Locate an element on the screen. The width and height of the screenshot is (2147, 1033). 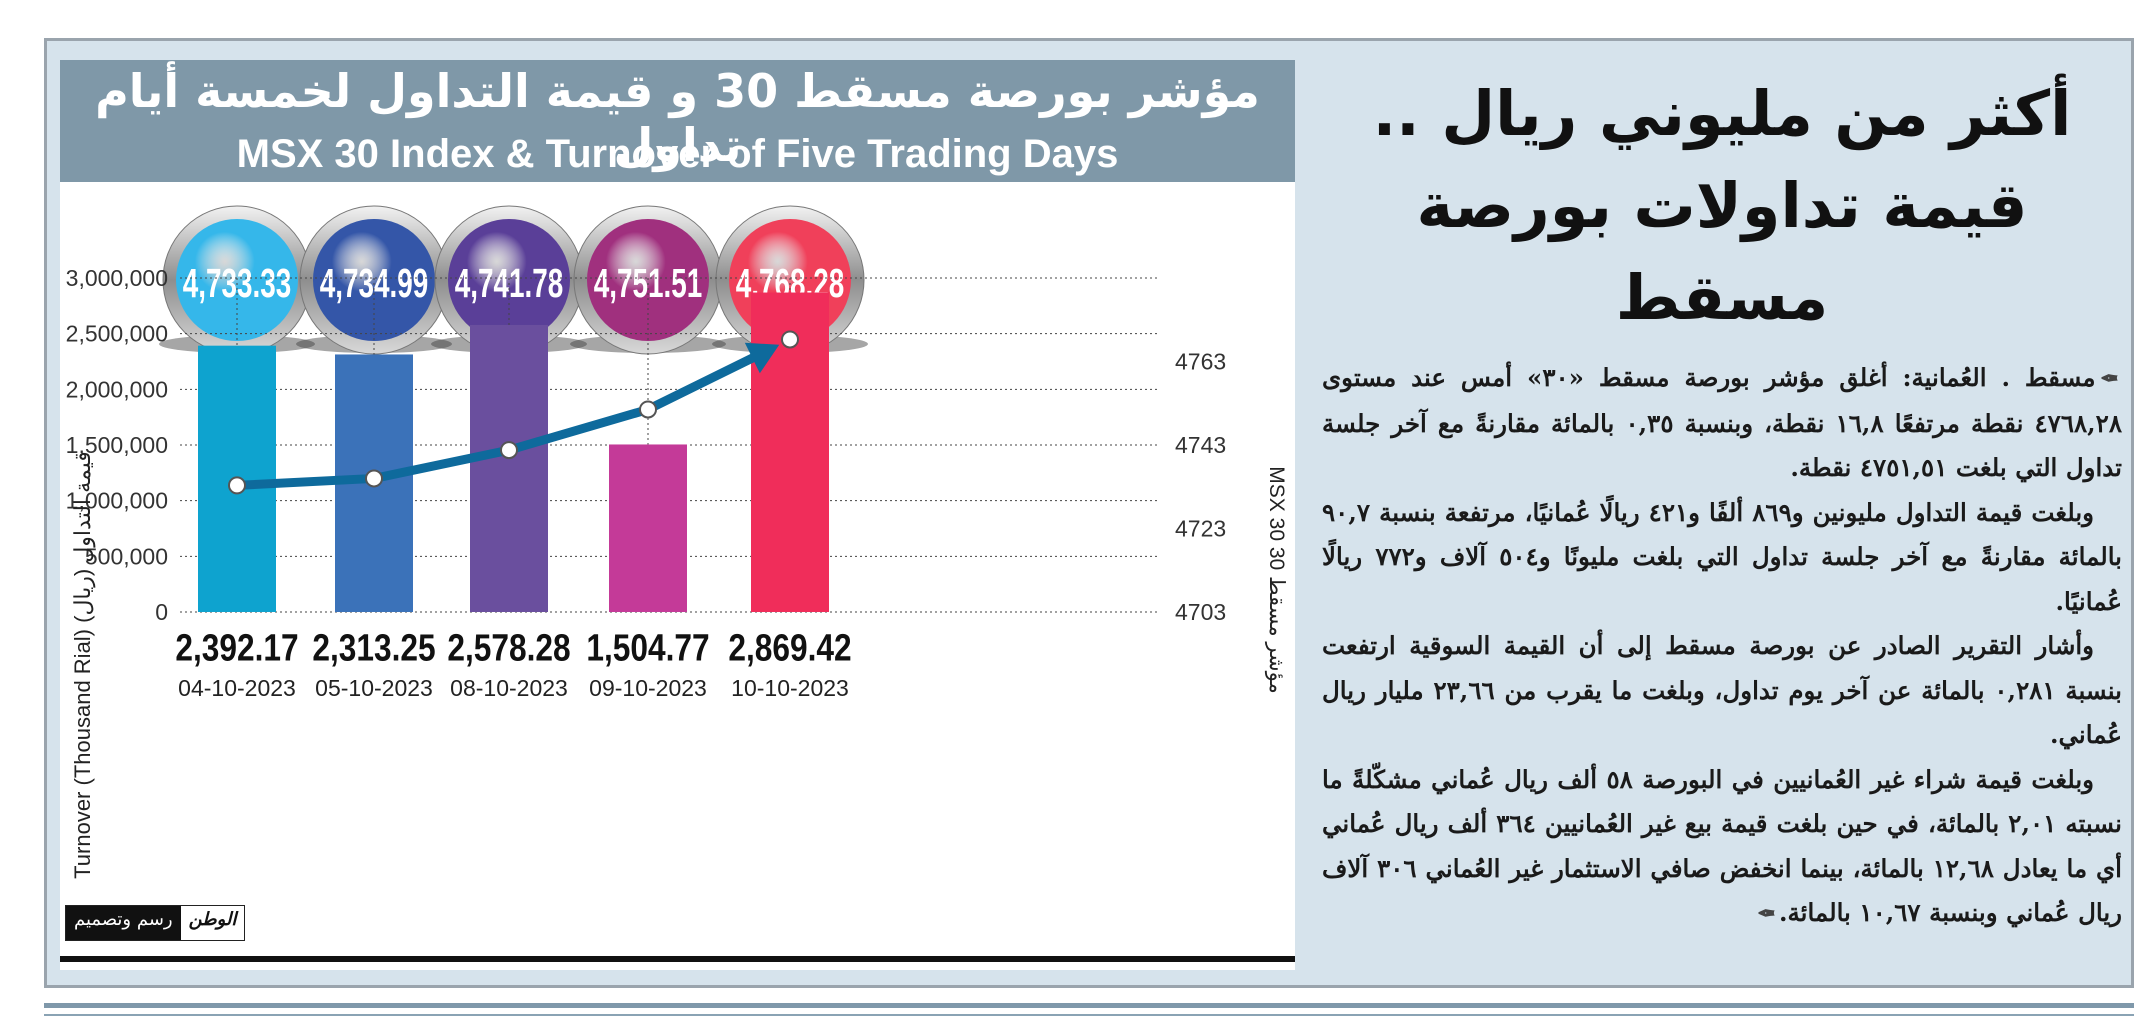
publisher-logo: رسم وتصميم الوطن is located at coordinates (155, 923).